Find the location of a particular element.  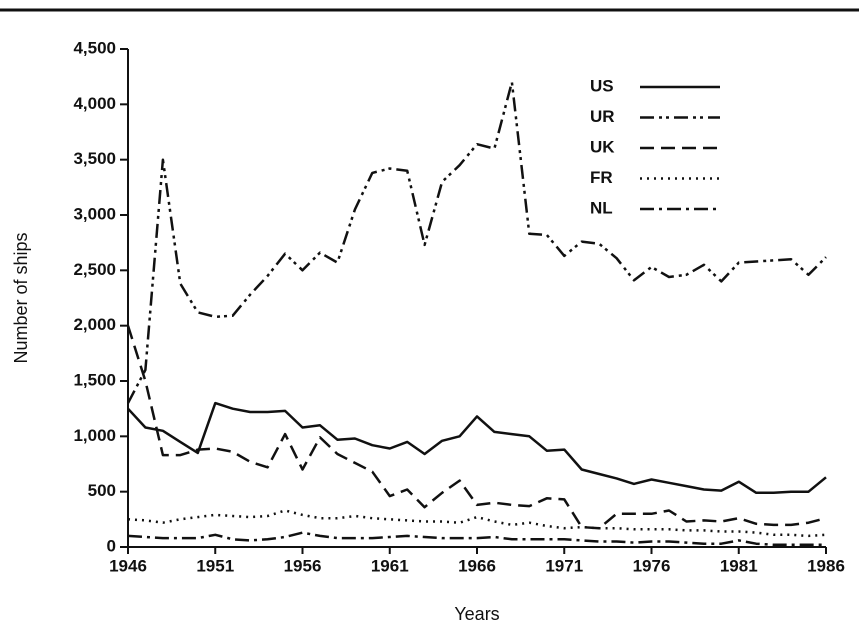

x-tick-label: 1966 is located at coordinates (477, 565).